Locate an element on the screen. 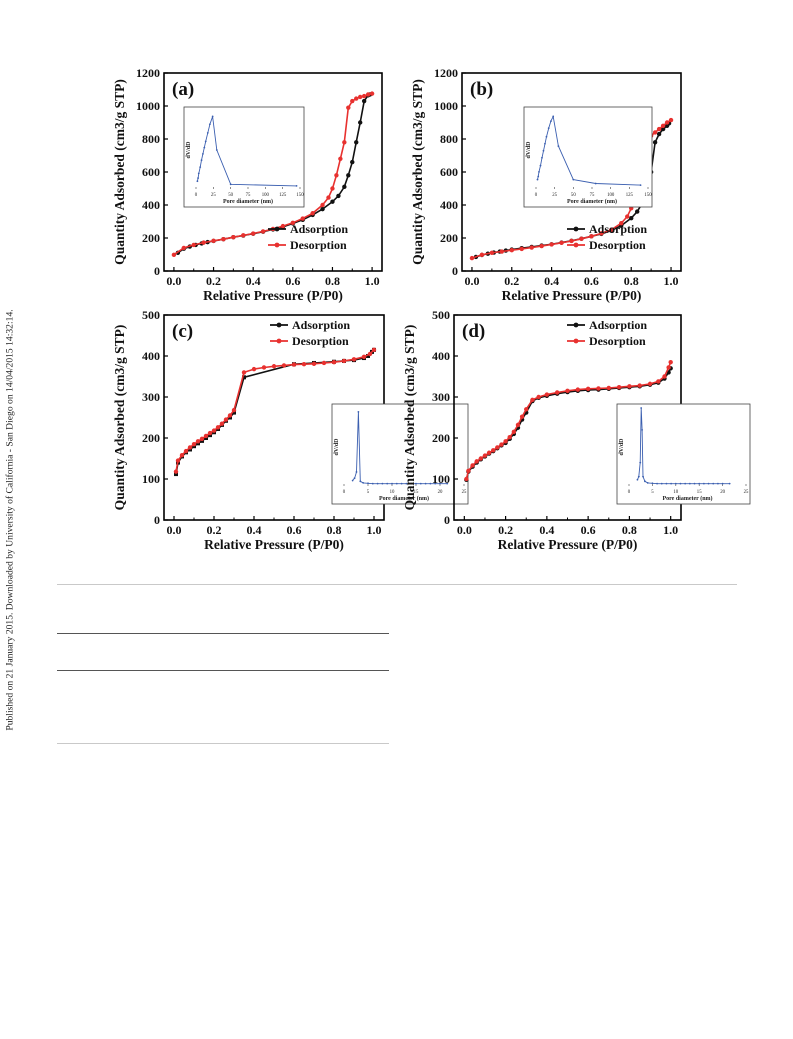 The image size is (793, 1039). x-tick-label: 0.8 is located at coordinates (332, 281).